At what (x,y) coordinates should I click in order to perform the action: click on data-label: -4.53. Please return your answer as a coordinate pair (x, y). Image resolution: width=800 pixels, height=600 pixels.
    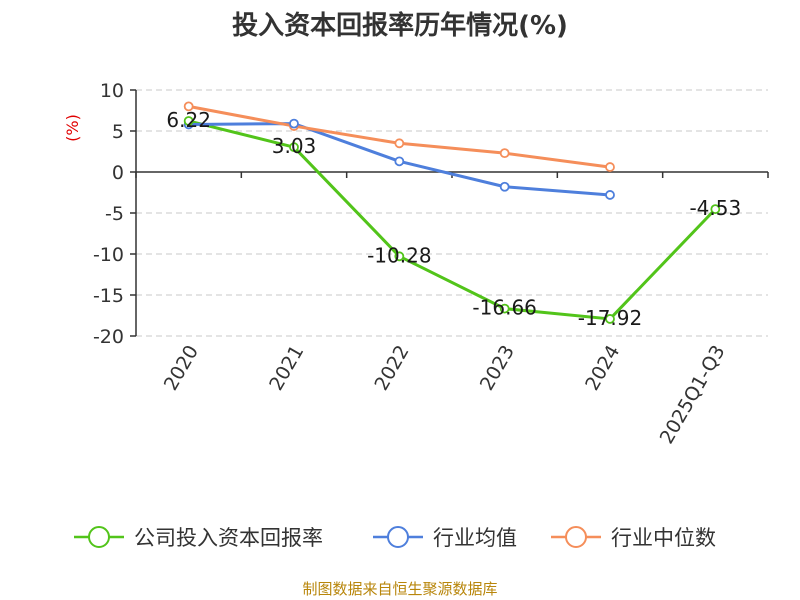
    Looking at the image, I should click on (715, 208).